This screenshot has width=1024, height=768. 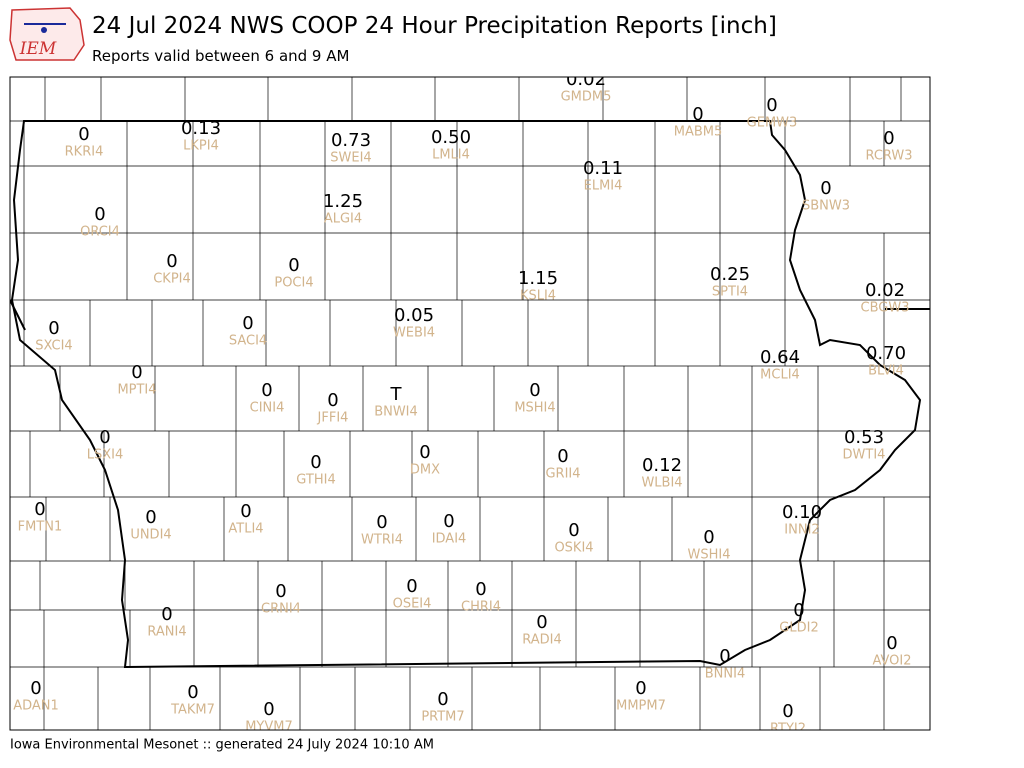 I want to click on station-id: IDAI4, so click(x=449, y=539).